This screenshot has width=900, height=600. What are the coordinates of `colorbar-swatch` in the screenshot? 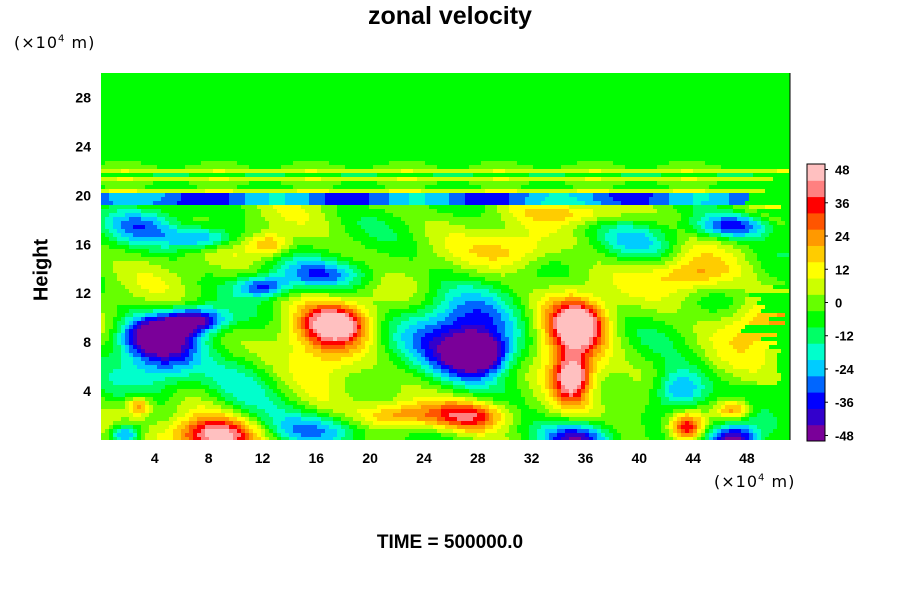 It's located at (816, 189).